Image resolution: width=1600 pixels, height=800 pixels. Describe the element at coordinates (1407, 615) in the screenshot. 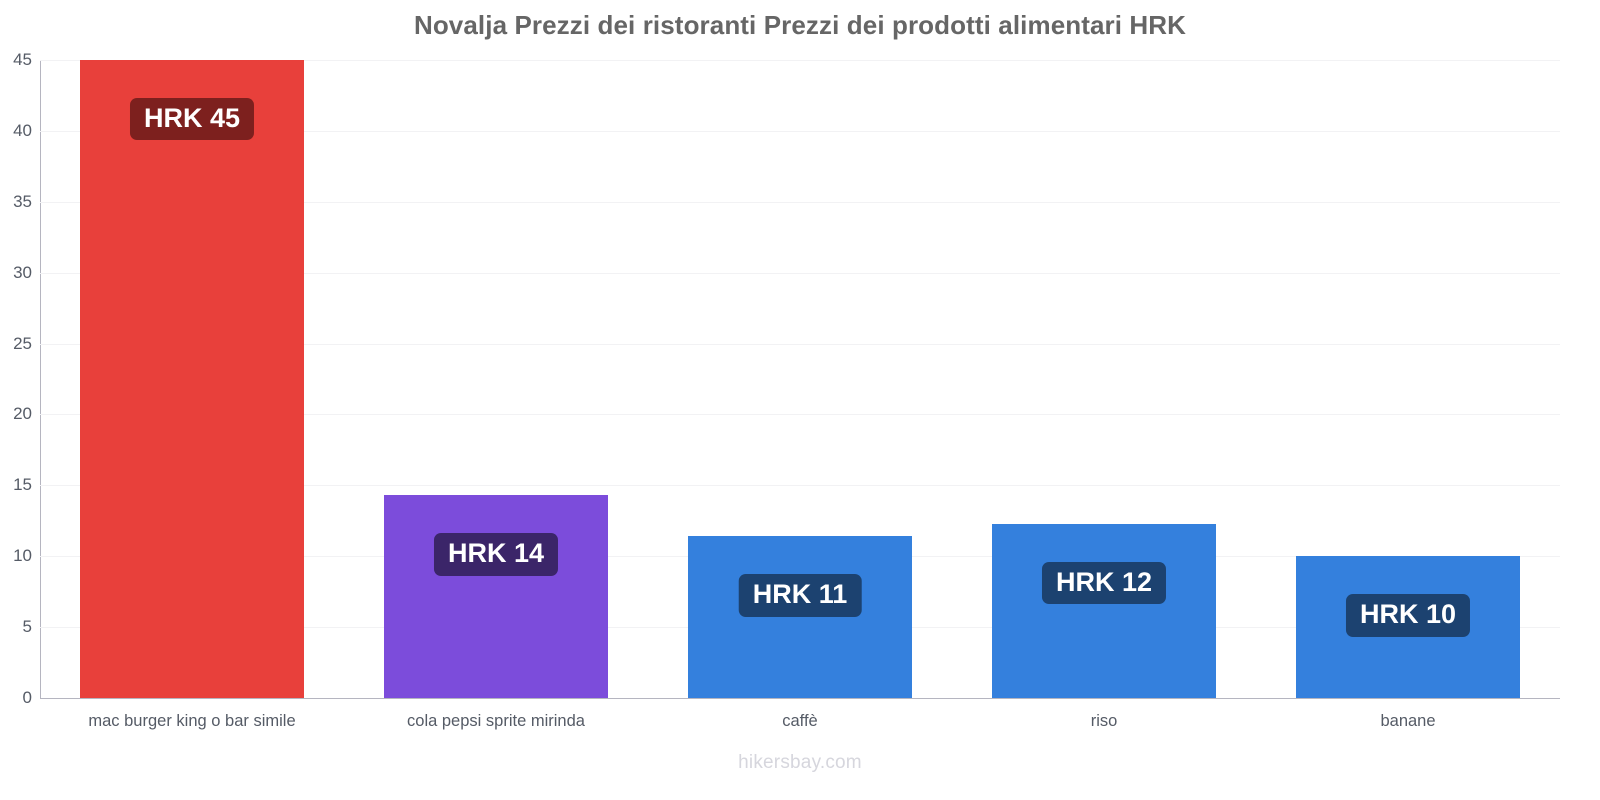

I see `bar-value-label: HRK 10` at that location.